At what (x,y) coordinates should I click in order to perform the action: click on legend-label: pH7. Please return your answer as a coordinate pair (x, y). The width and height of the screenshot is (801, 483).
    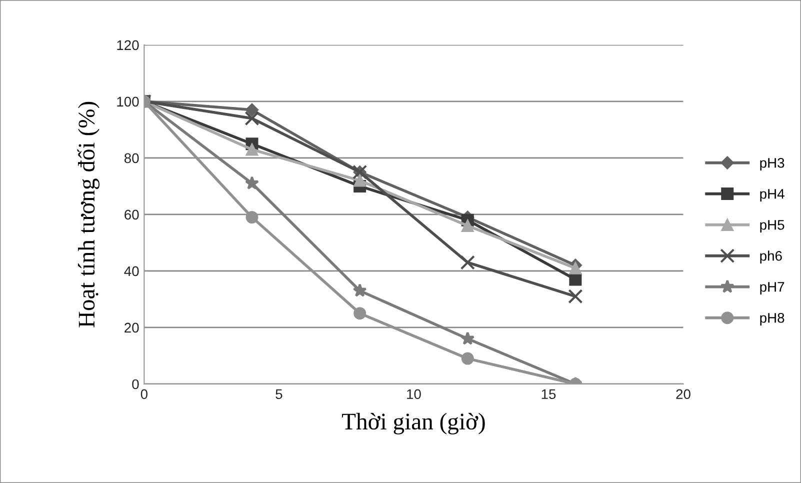
    Looking at the image, I should click on (772, 288).